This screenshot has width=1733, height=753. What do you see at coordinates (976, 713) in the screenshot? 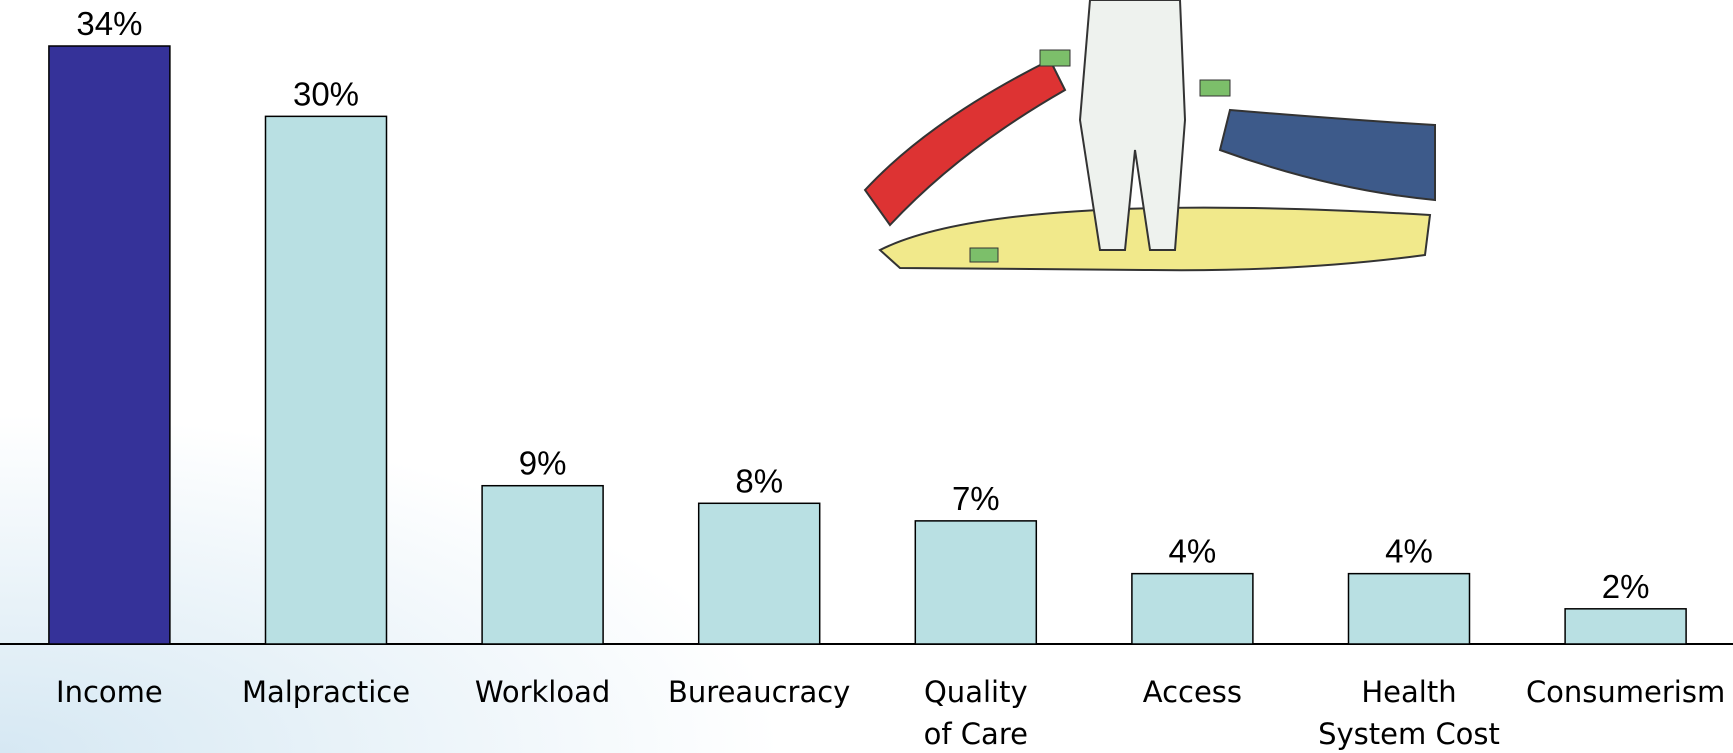
I see `category-label: Quality of Care` at bounding box center [976, 713].